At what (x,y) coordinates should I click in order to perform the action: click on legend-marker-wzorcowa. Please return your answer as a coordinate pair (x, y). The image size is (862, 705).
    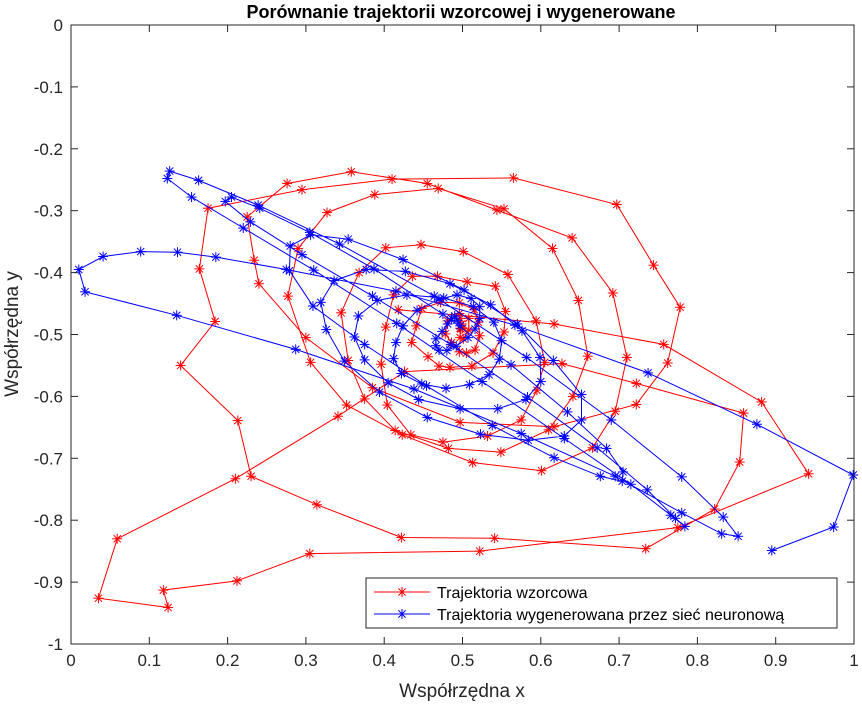
    Looking at the image, I should click on (402, 592).